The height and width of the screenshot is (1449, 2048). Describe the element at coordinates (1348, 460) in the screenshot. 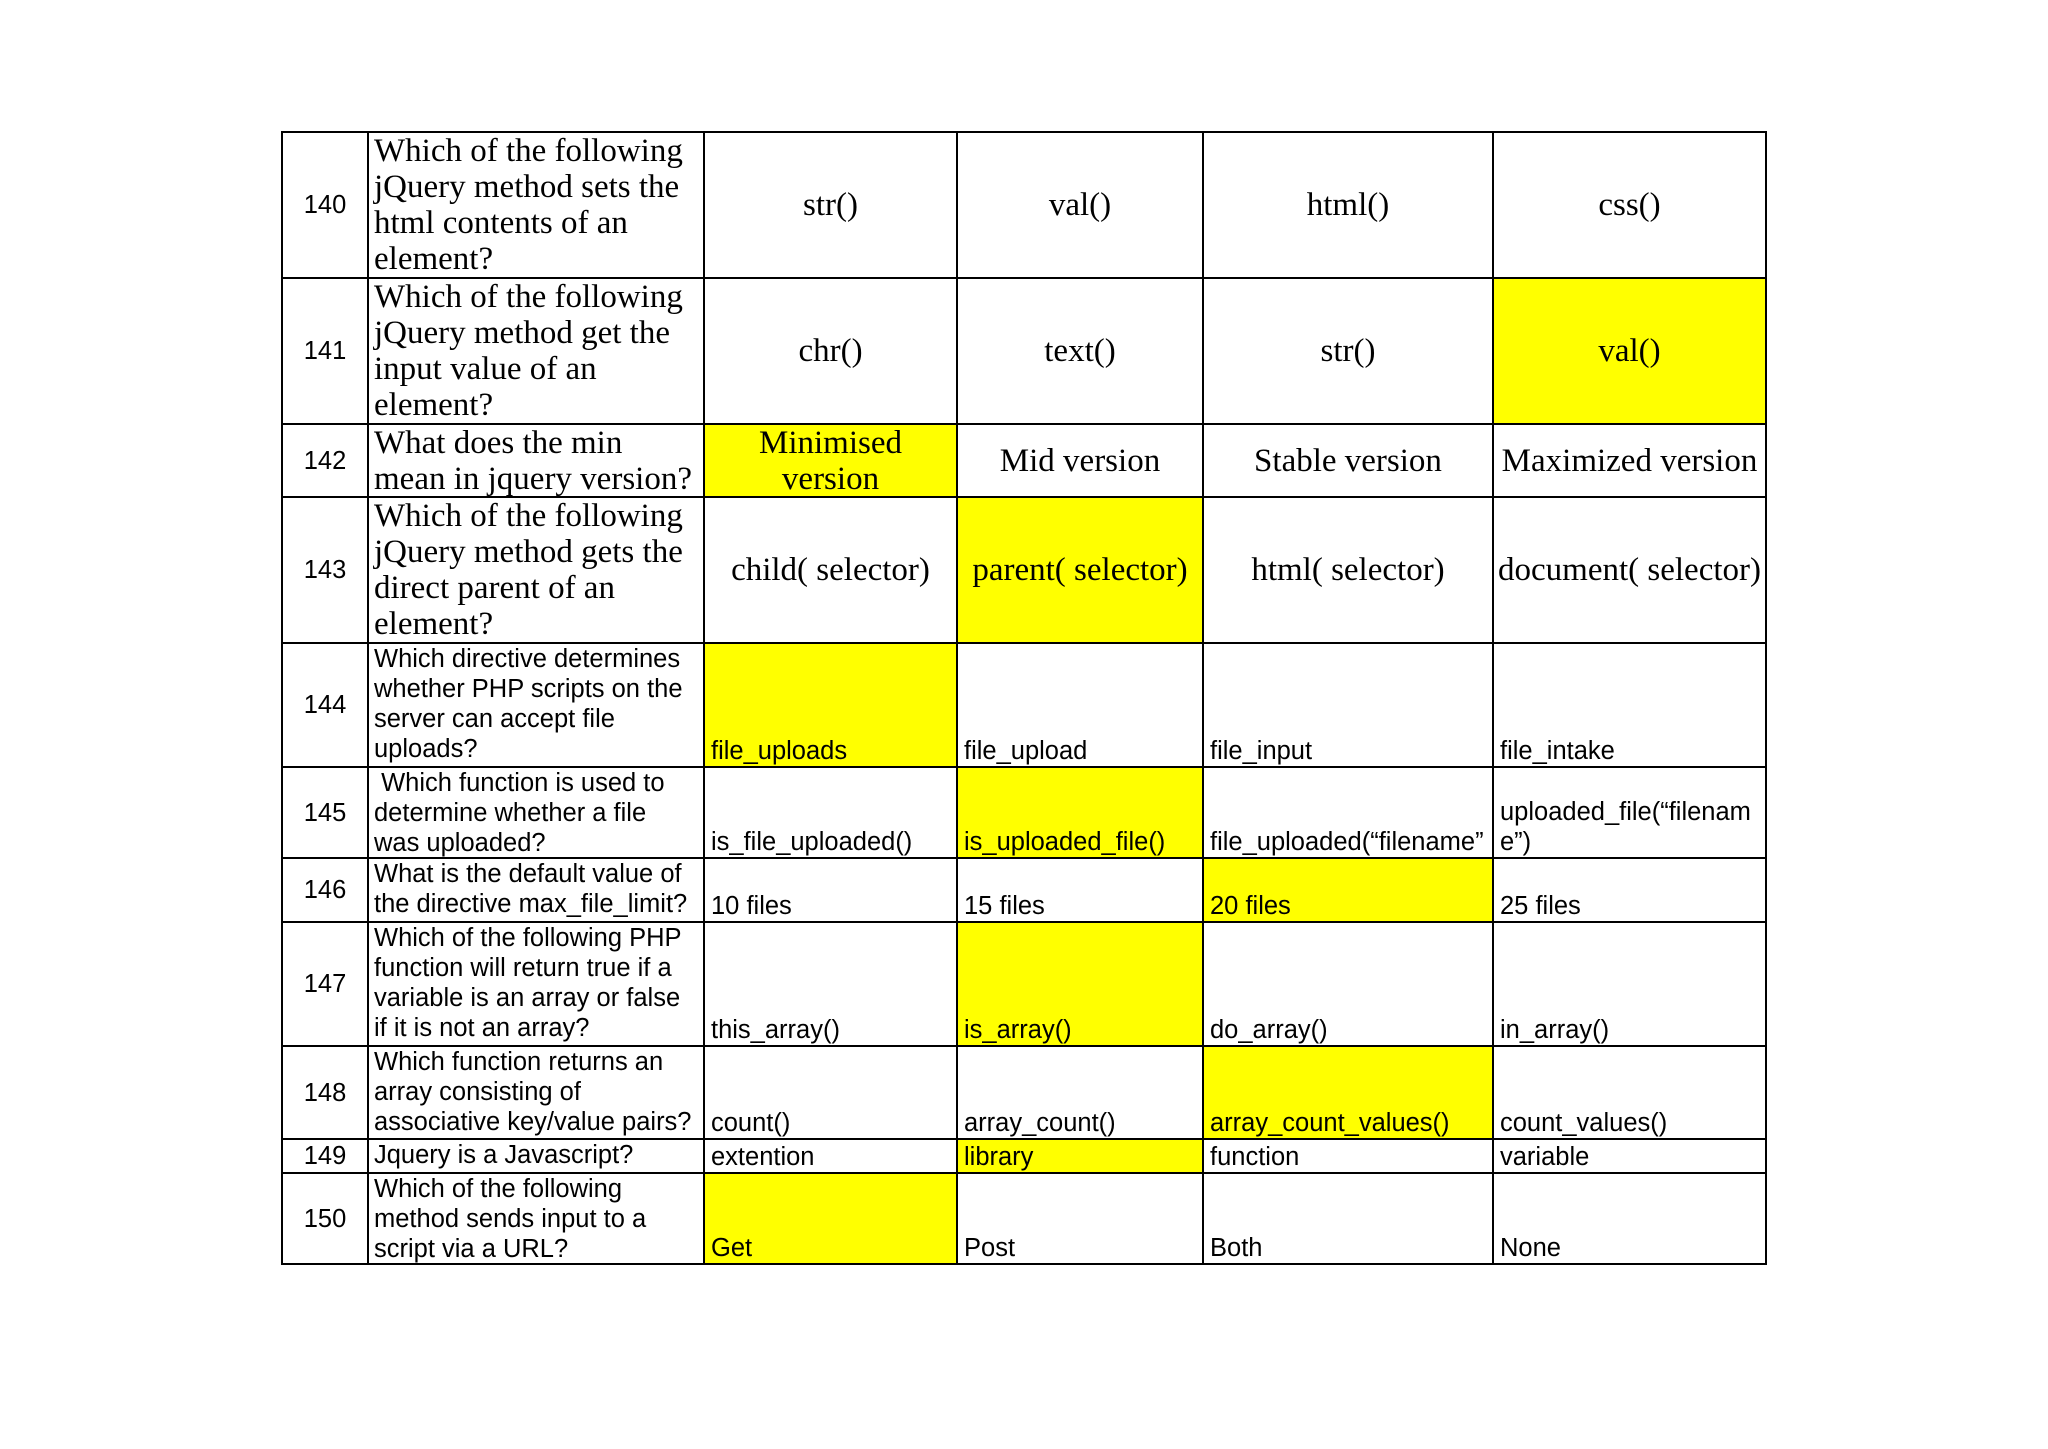

I see `option-c: Stable version` at that location.